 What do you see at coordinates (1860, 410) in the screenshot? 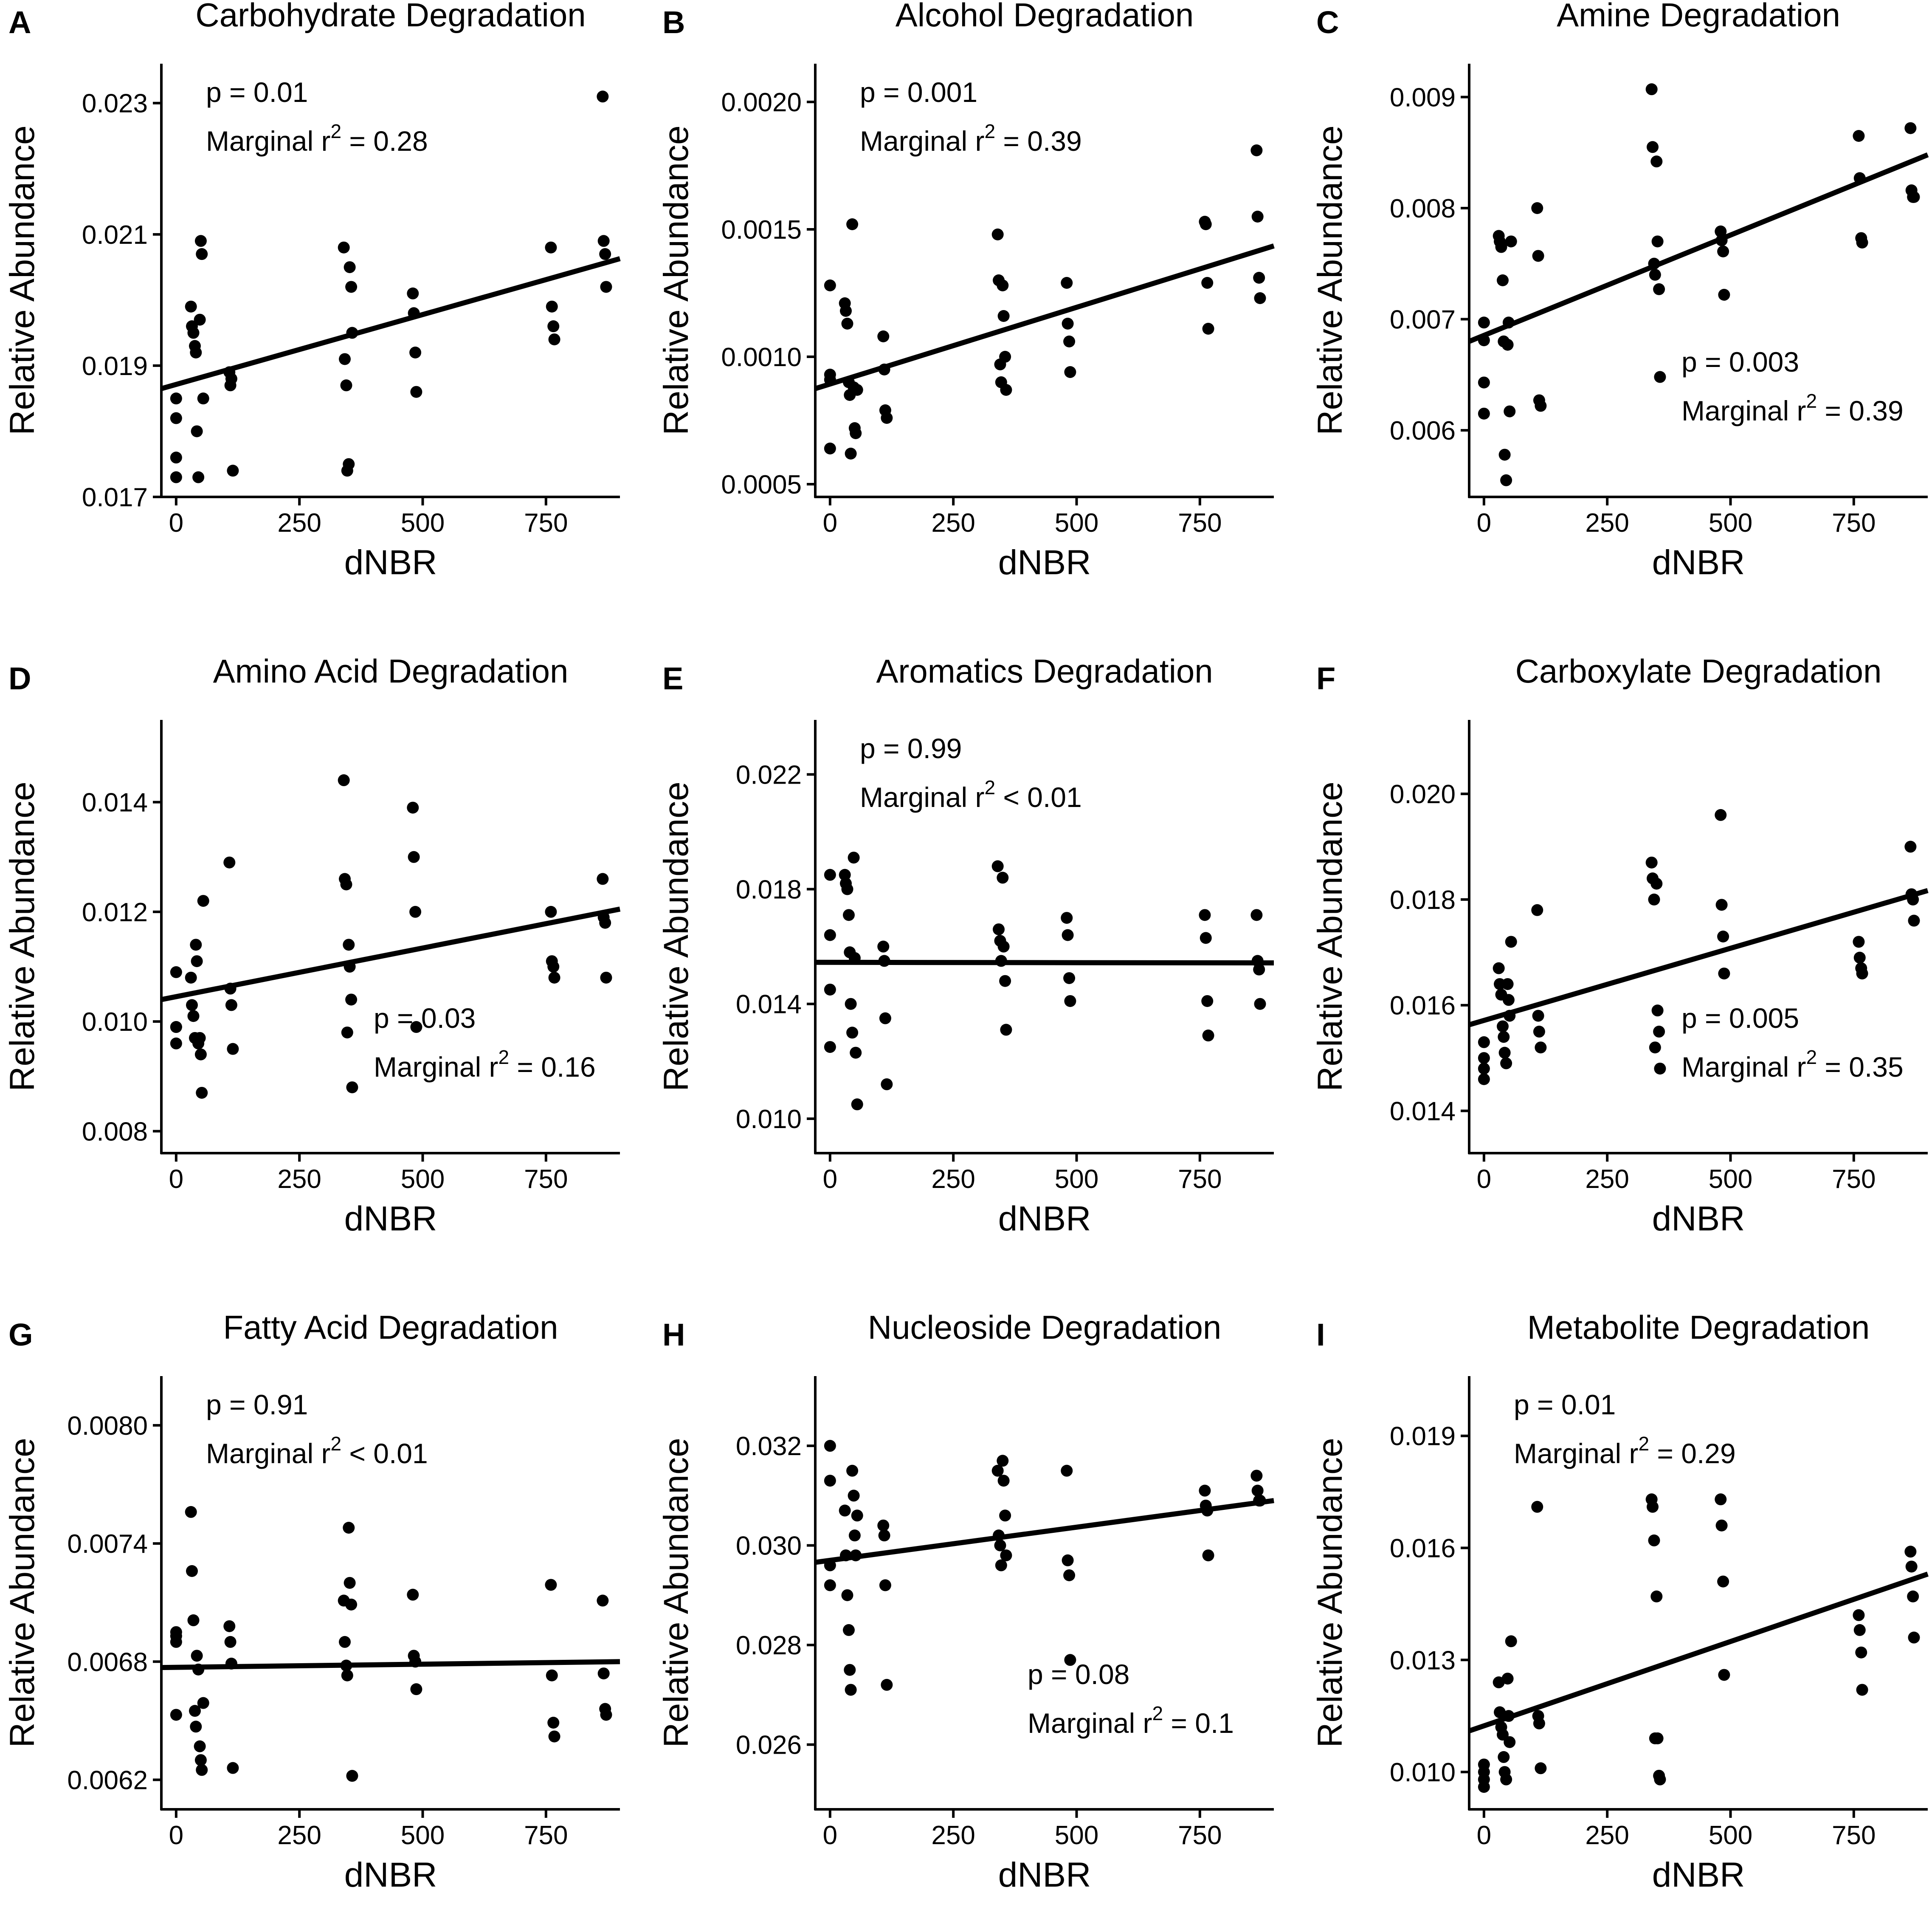
I see `r2-value: = 0.39` at bounding box center [1860, 410].